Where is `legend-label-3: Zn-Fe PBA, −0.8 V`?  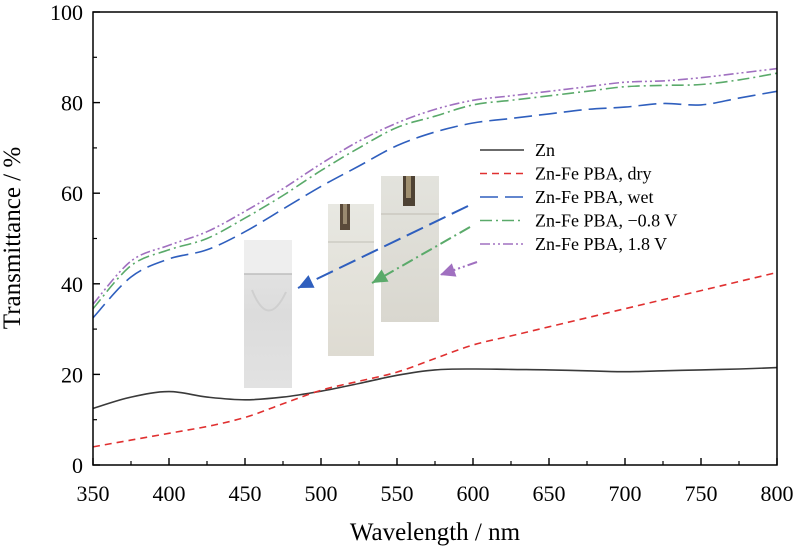
legend-label-3: Zn-Fe PBA, −0.8 V is located at coordinates (606, 221).